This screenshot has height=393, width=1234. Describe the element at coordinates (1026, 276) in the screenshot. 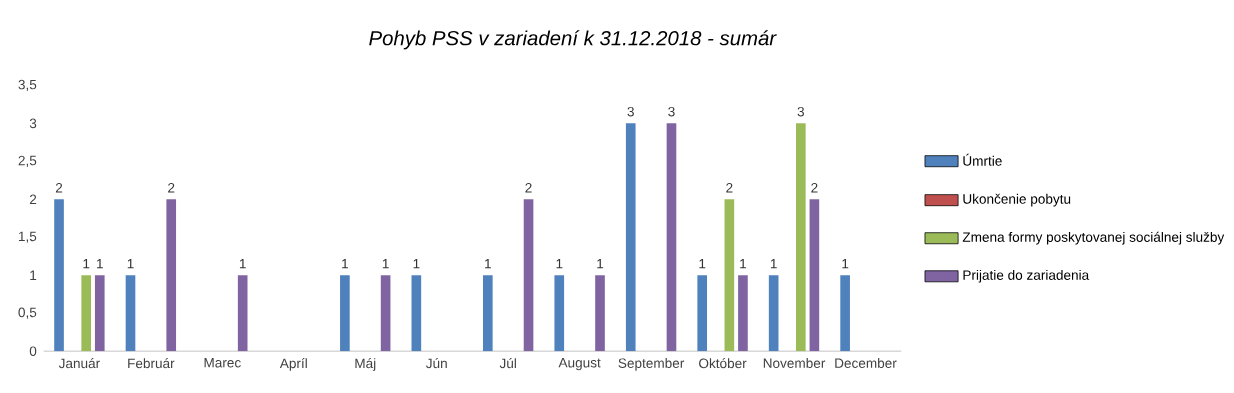

I see `legend-label: Prijatie do zariadenia` at that location.